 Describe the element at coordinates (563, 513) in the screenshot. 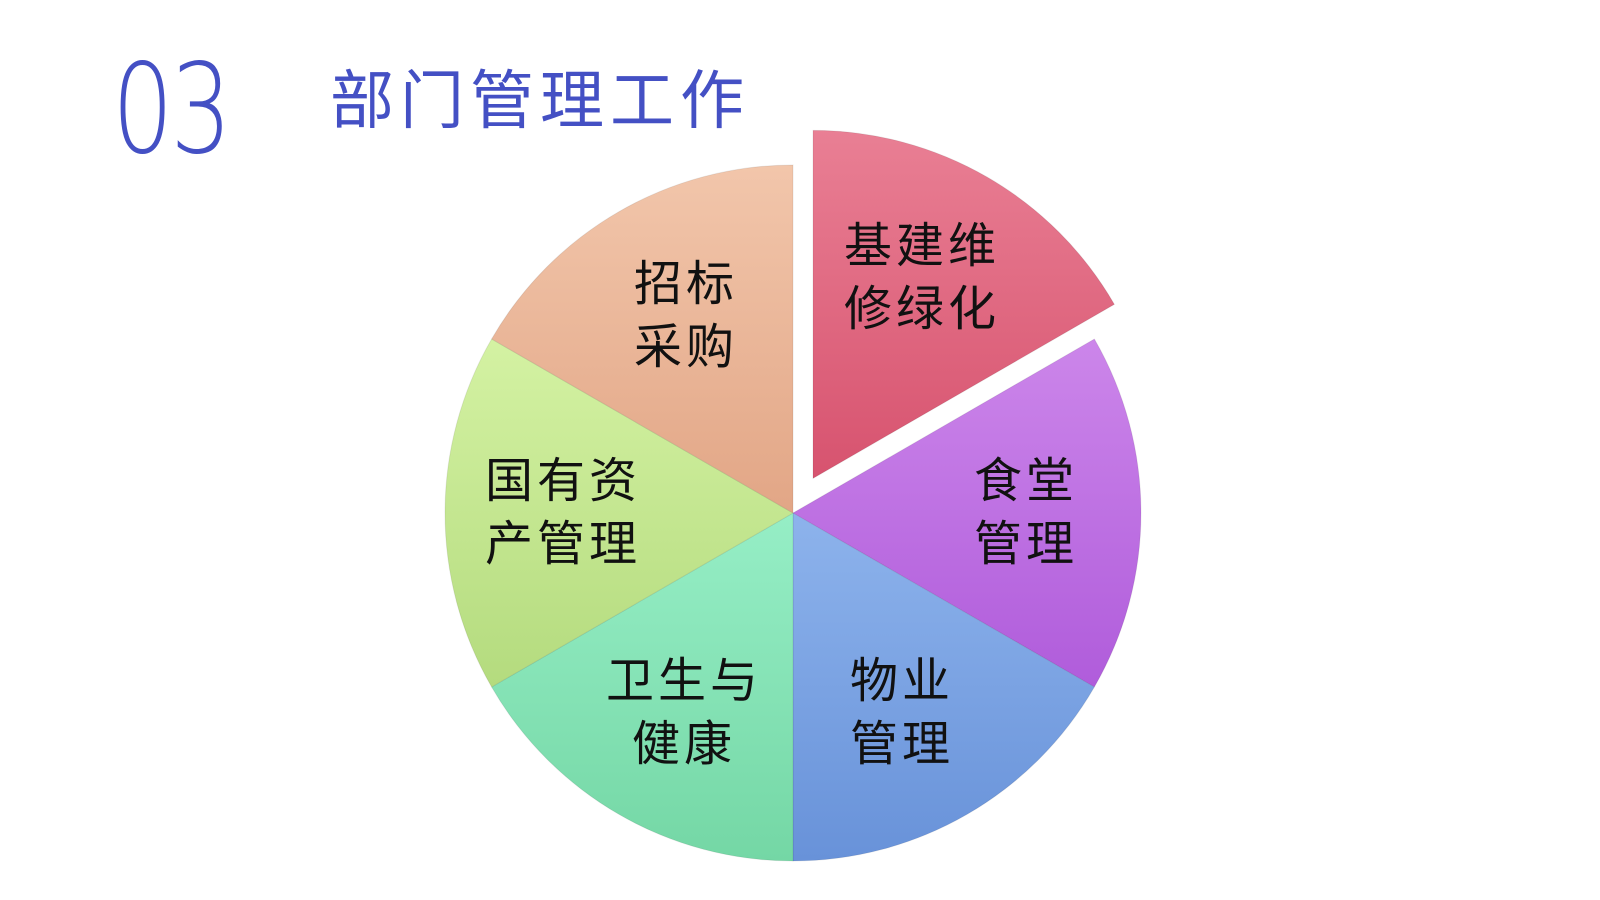

I see `slice-label-assets: 国有资 产管理` at that location.